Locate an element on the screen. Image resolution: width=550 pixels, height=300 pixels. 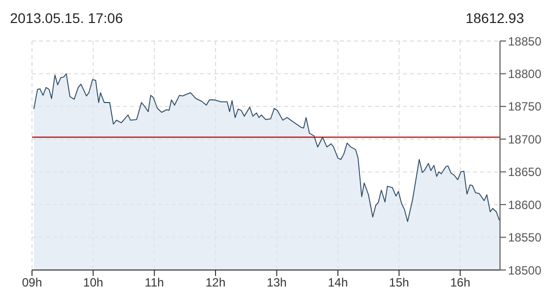
x-tick-label: 16h is located at coordinates (460, 283).